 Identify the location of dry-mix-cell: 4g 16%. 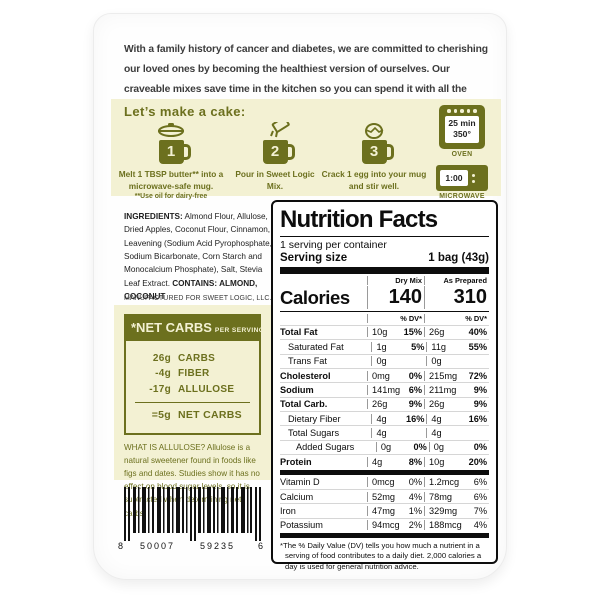
(398, 418).